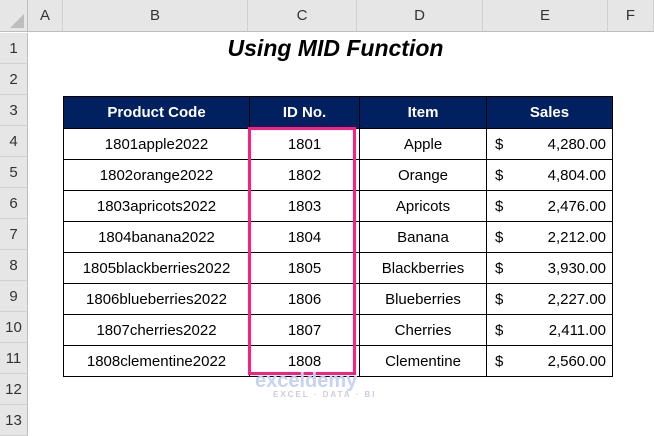  I want to click on sales-value: 3,930.00, so click(576, 268).